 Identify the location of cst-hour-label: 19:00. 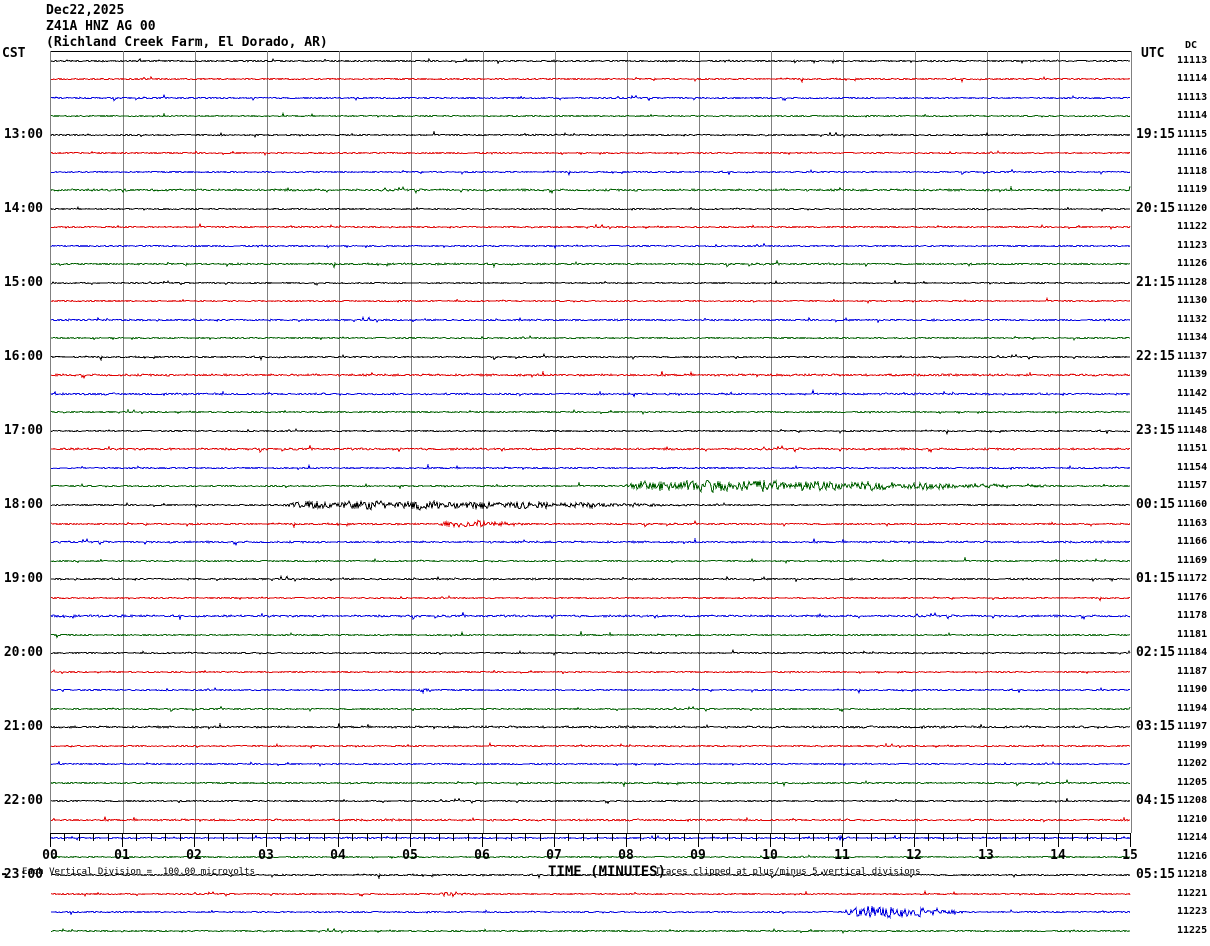
(23, 579).